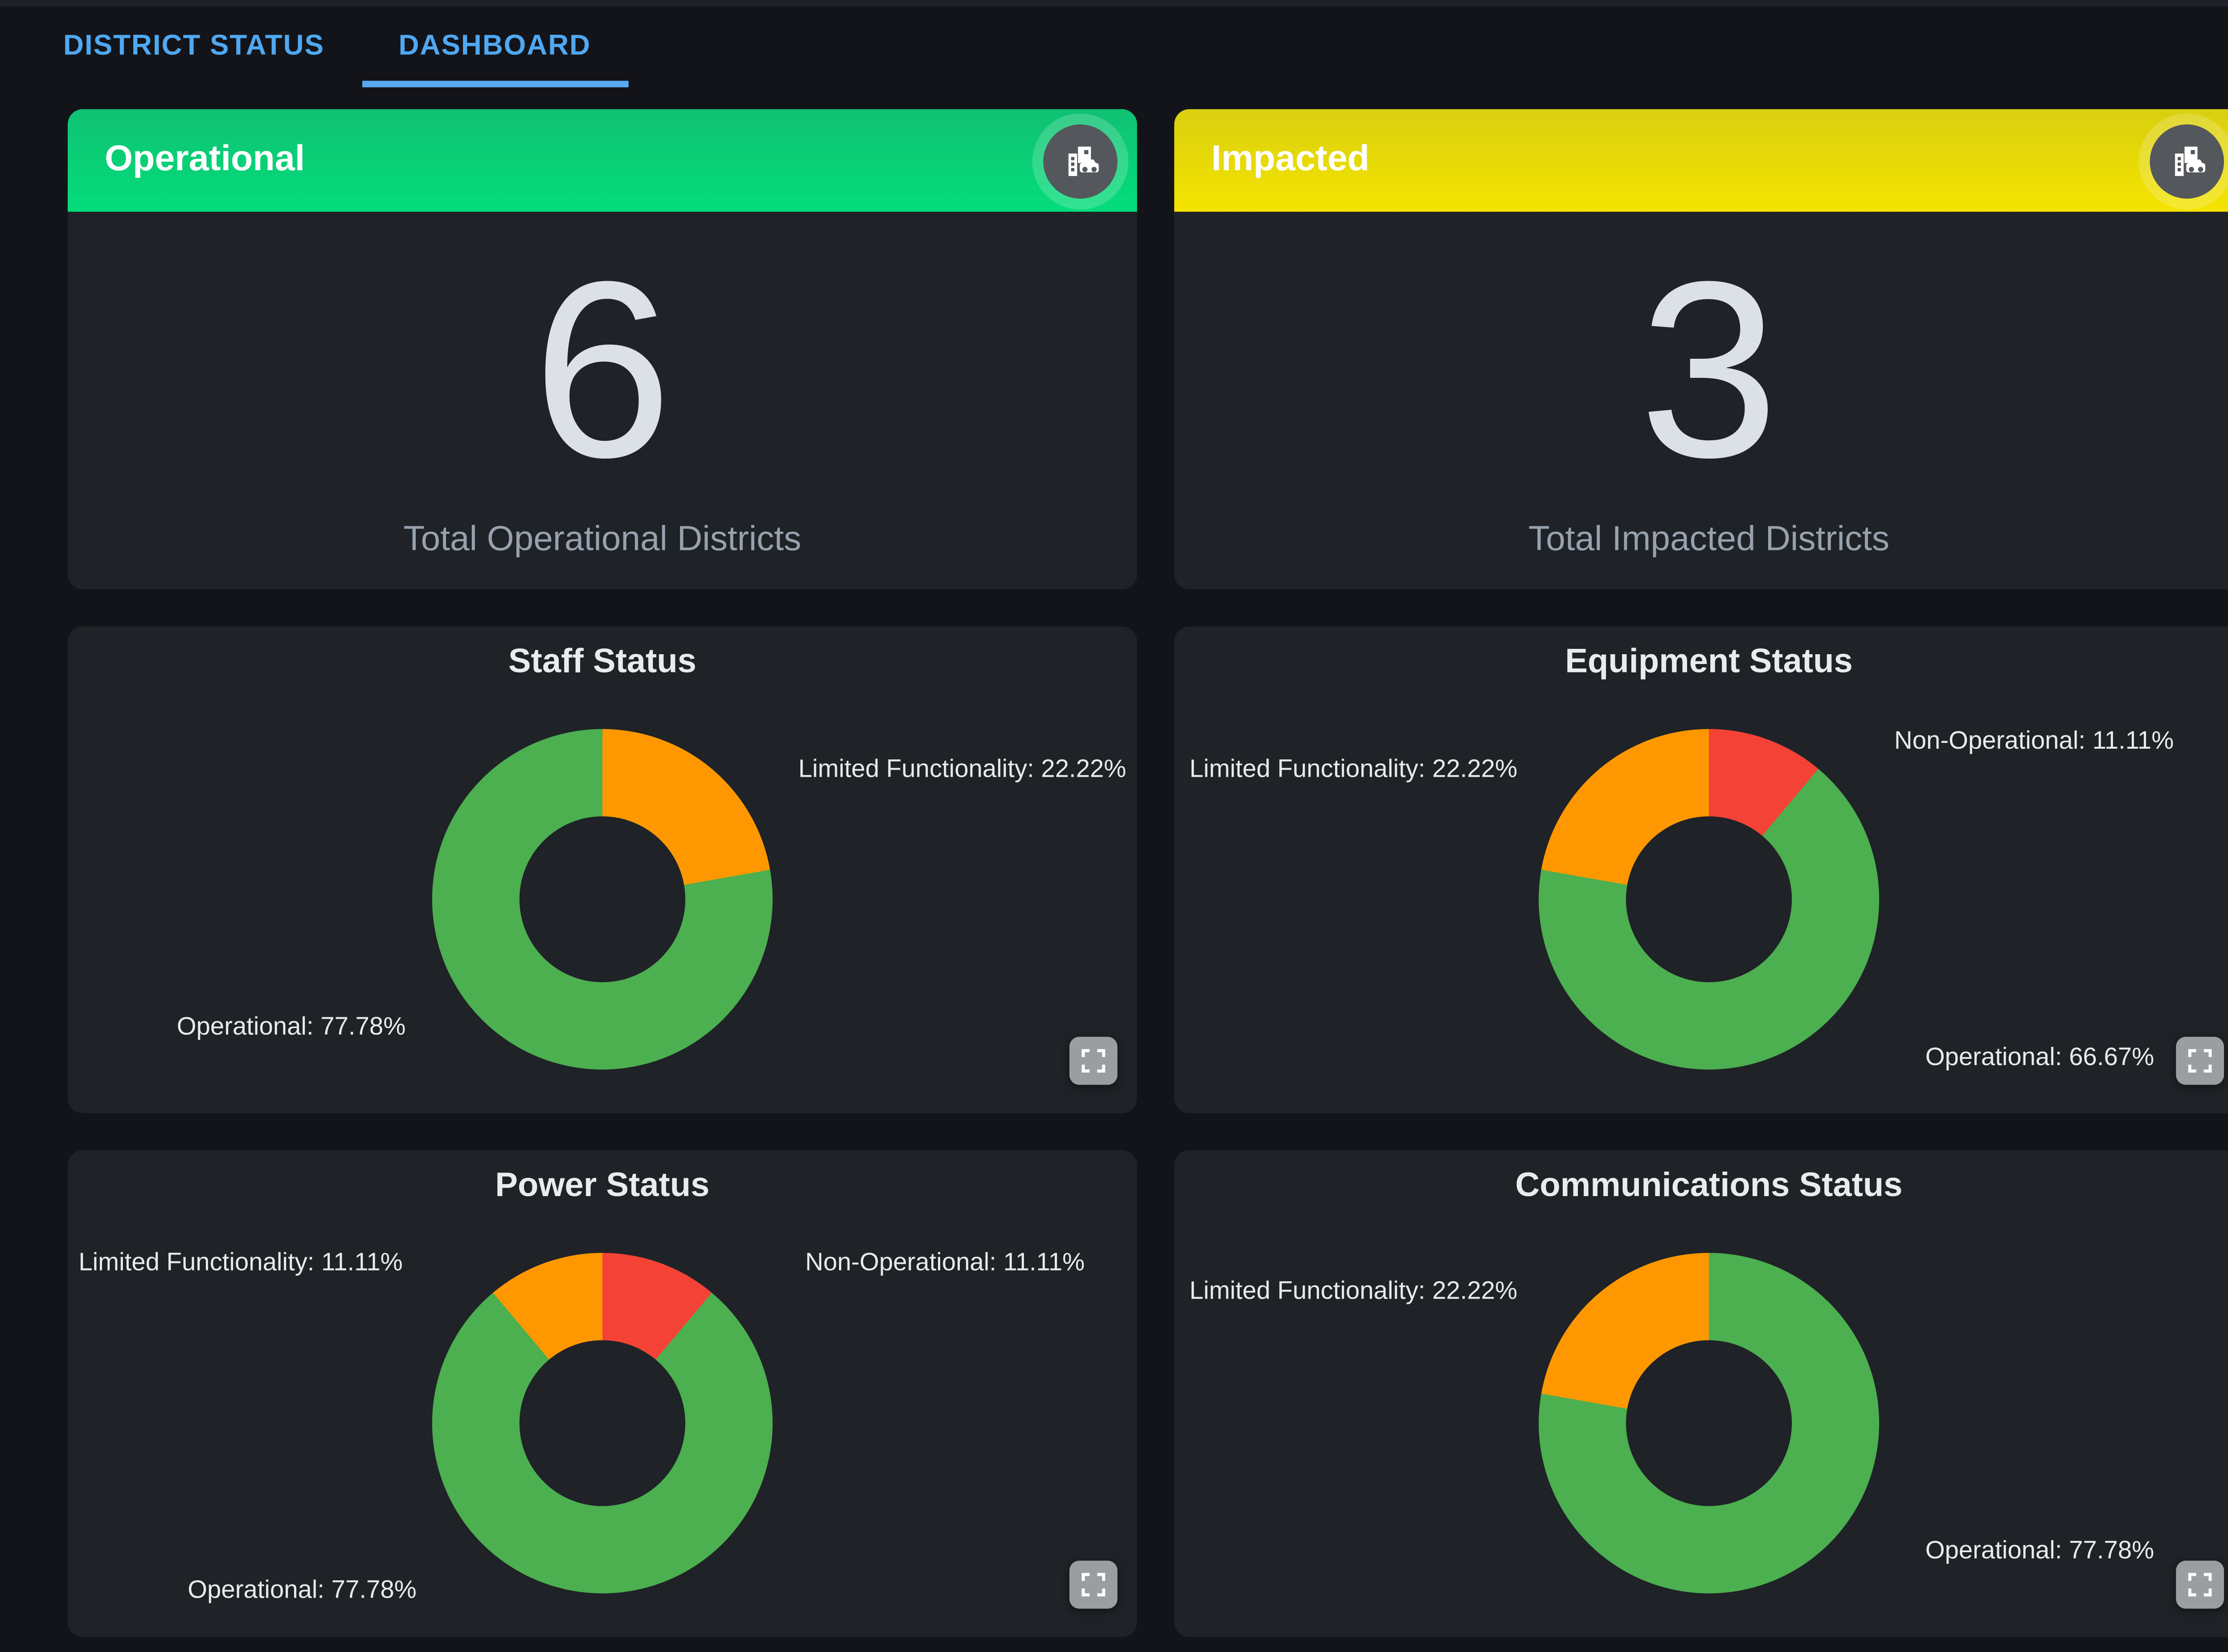 Image resolution: width=2228 pixels, height=1652 pixels. Describe the element at coordinates (602, 662) in the screenshot. I see `chart-title: Staff Status` at that location.